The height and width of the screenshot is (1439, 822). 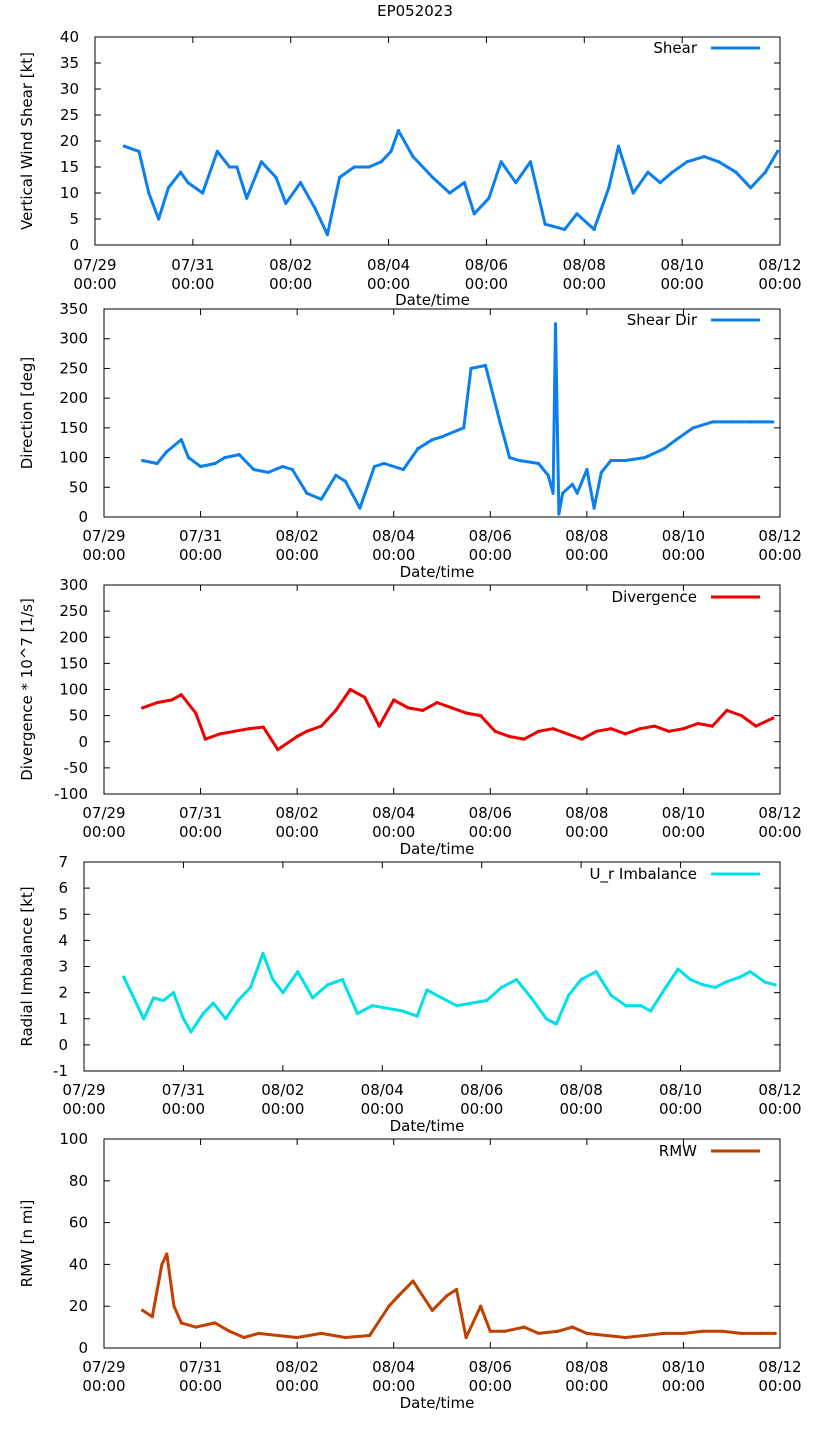 What do you see at coordinates (63, 1019) in the screenshot?
I see `y-tick-label: 1` at bounding box center [63, 1019].